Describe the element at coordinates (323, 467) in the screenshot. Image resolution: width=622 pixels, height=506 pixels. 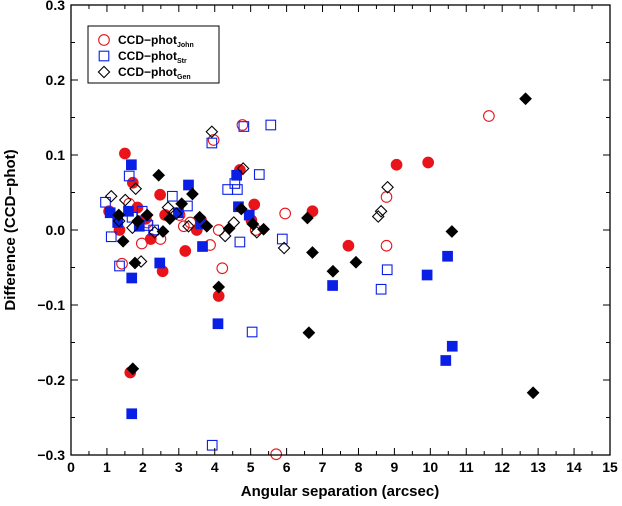
I see `x-tick-label: 7` at that location.